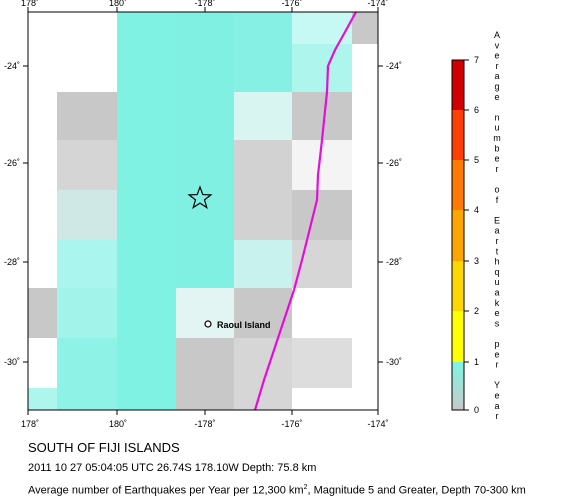  What do you see at coordinates (305, 487) in the screenshot?
I see `description-superscript: 2` at bounding box center [305, 487].